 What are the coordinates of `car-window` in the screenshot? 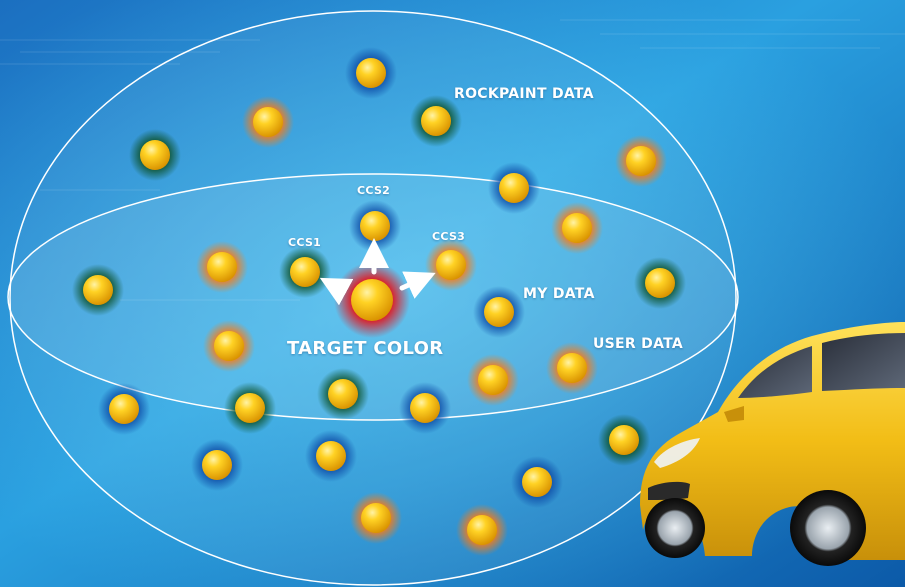 It's located at (775, 372).